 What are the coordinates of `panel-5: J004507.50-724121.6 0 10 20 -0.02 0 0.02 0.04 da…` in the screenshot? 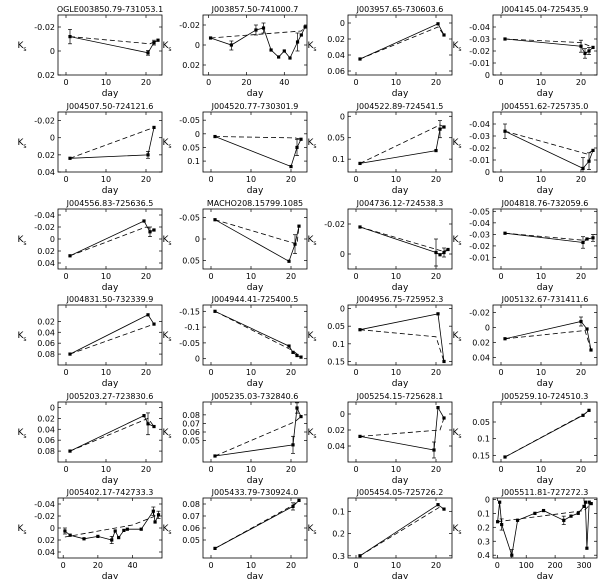 It's located at (90, 149).